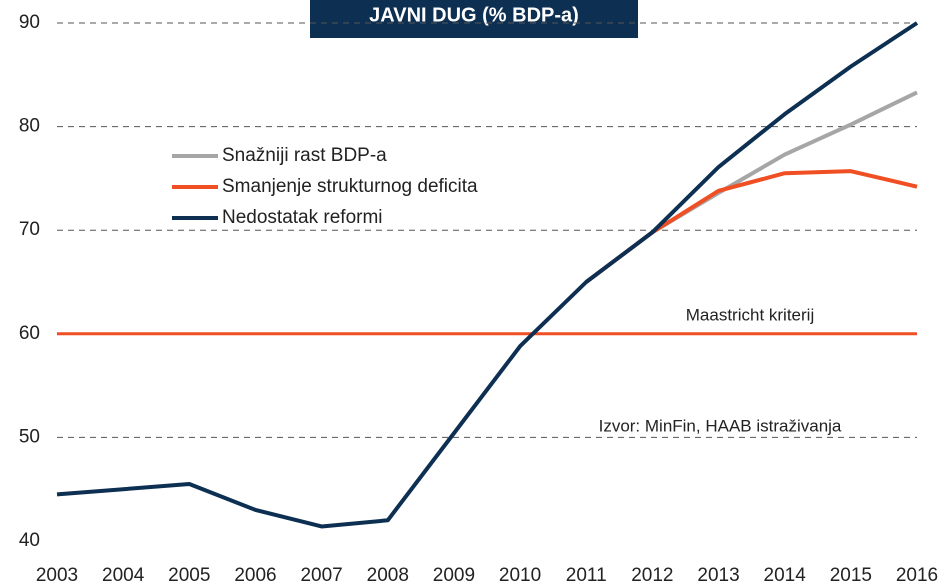 The width and height of the screenshot is (944, 587). I want to click on y-tick-label: 40, so click(29, 540).